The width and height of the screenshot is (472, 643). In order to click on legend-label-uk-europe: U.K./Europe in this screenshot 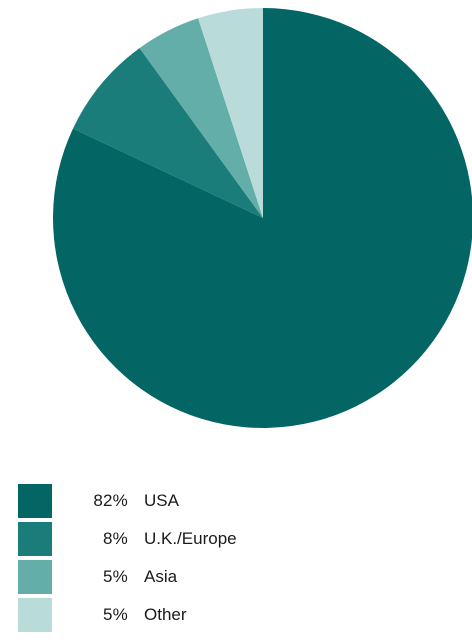, I will do `click(190, 538)`.